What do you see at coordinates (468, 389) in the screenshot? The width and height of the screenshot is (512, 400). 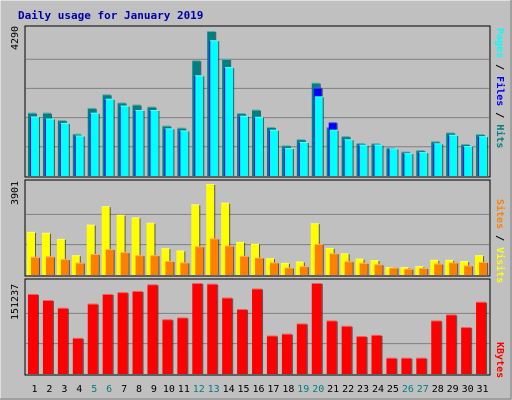 I see `day-label: 30` at bounding box center [468, 389].